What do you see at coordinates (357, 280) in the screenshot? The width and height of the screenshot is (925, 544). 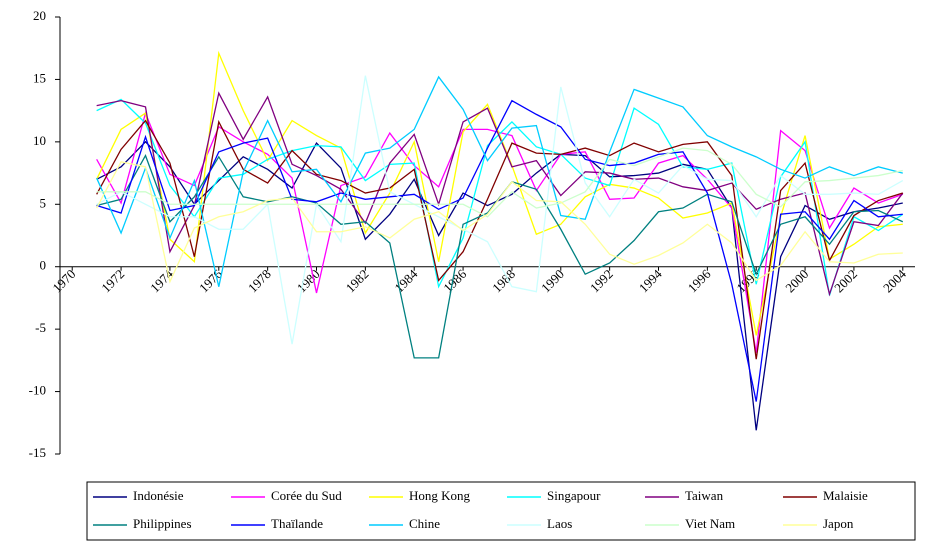 I see `x-tick-label: 1982` at bounding box center [357, 280].